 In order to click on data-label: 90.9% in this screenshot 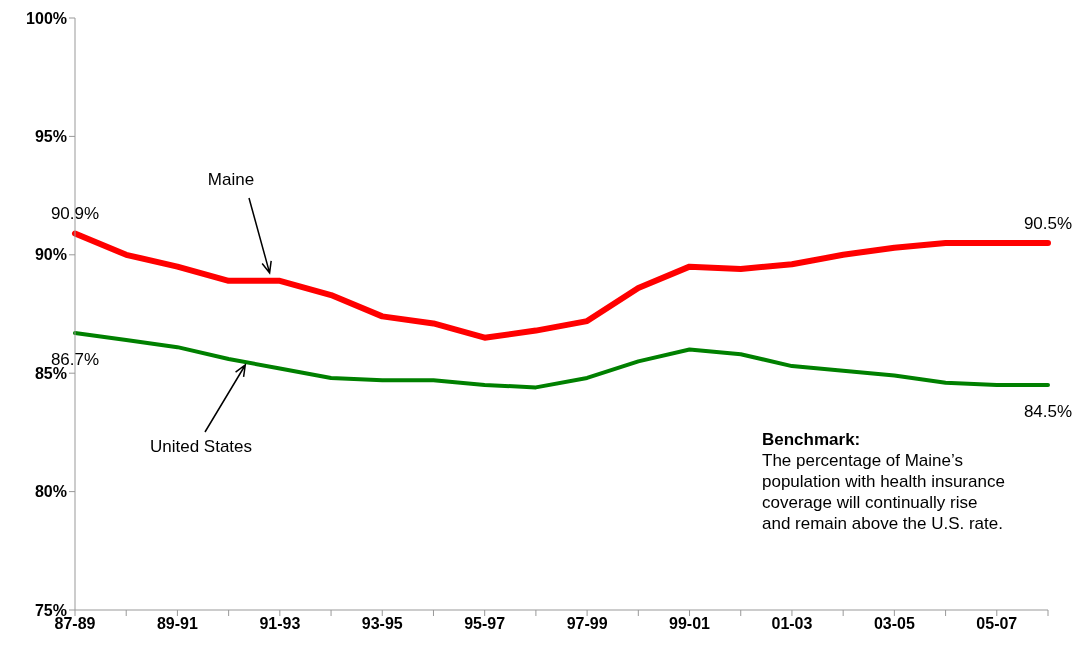, I will do `click(75, 214)`.